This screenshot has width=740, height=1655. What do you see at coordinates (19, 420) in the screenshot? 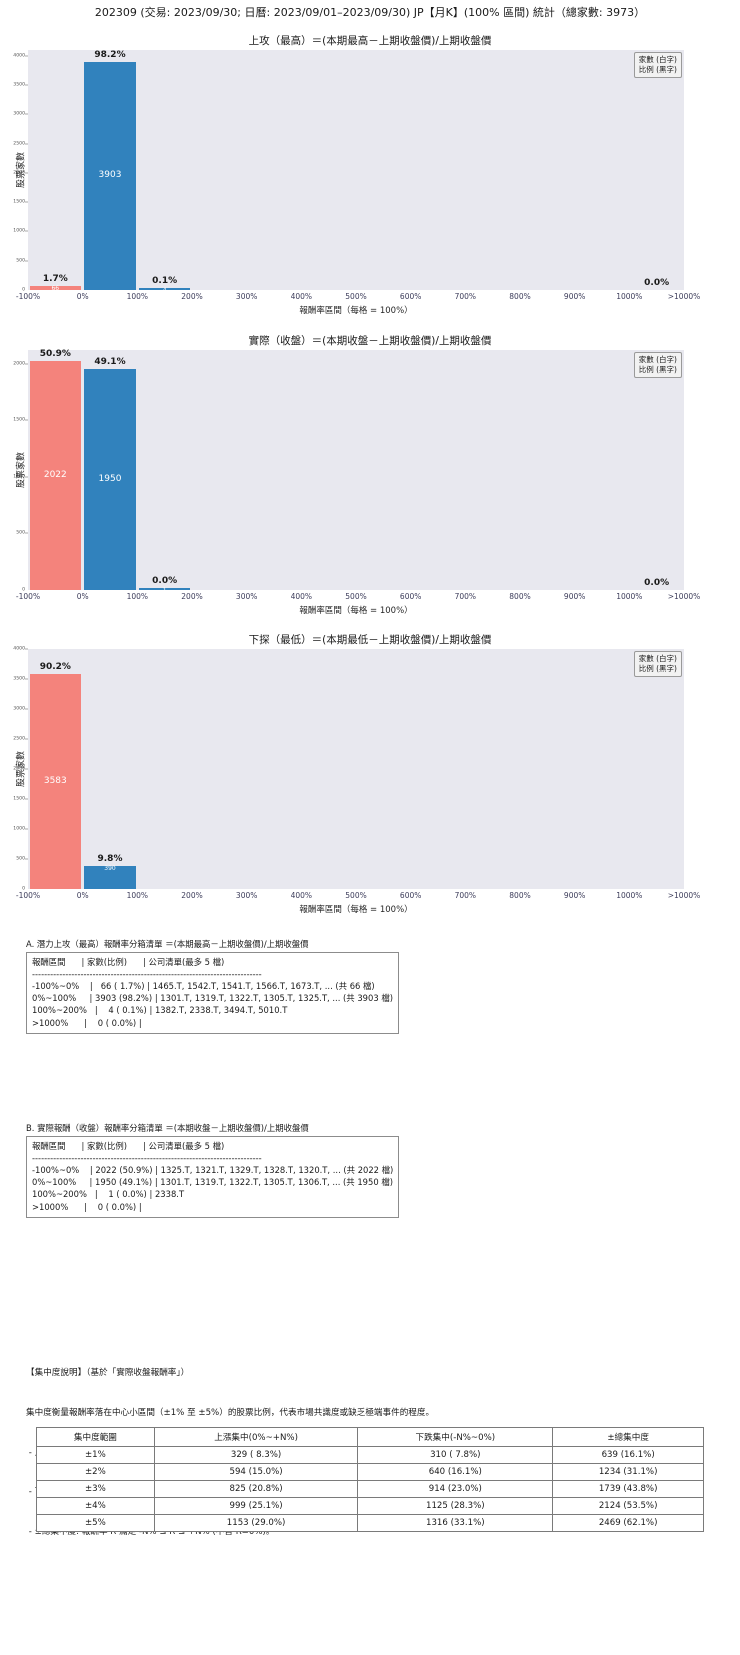
I see `y-axis-tick: 1500` at bounding box center [19, 420].